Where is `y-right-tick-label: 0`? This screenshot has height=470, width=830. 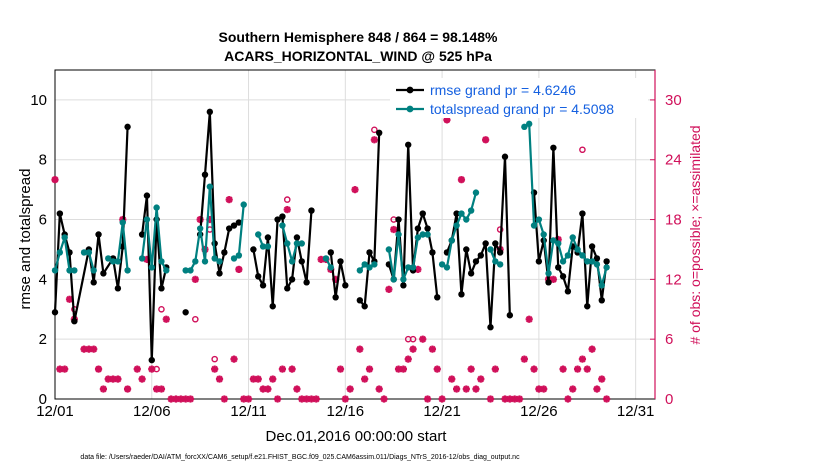
y-right-tick-label: 0 is located at coordinates (669, 399).